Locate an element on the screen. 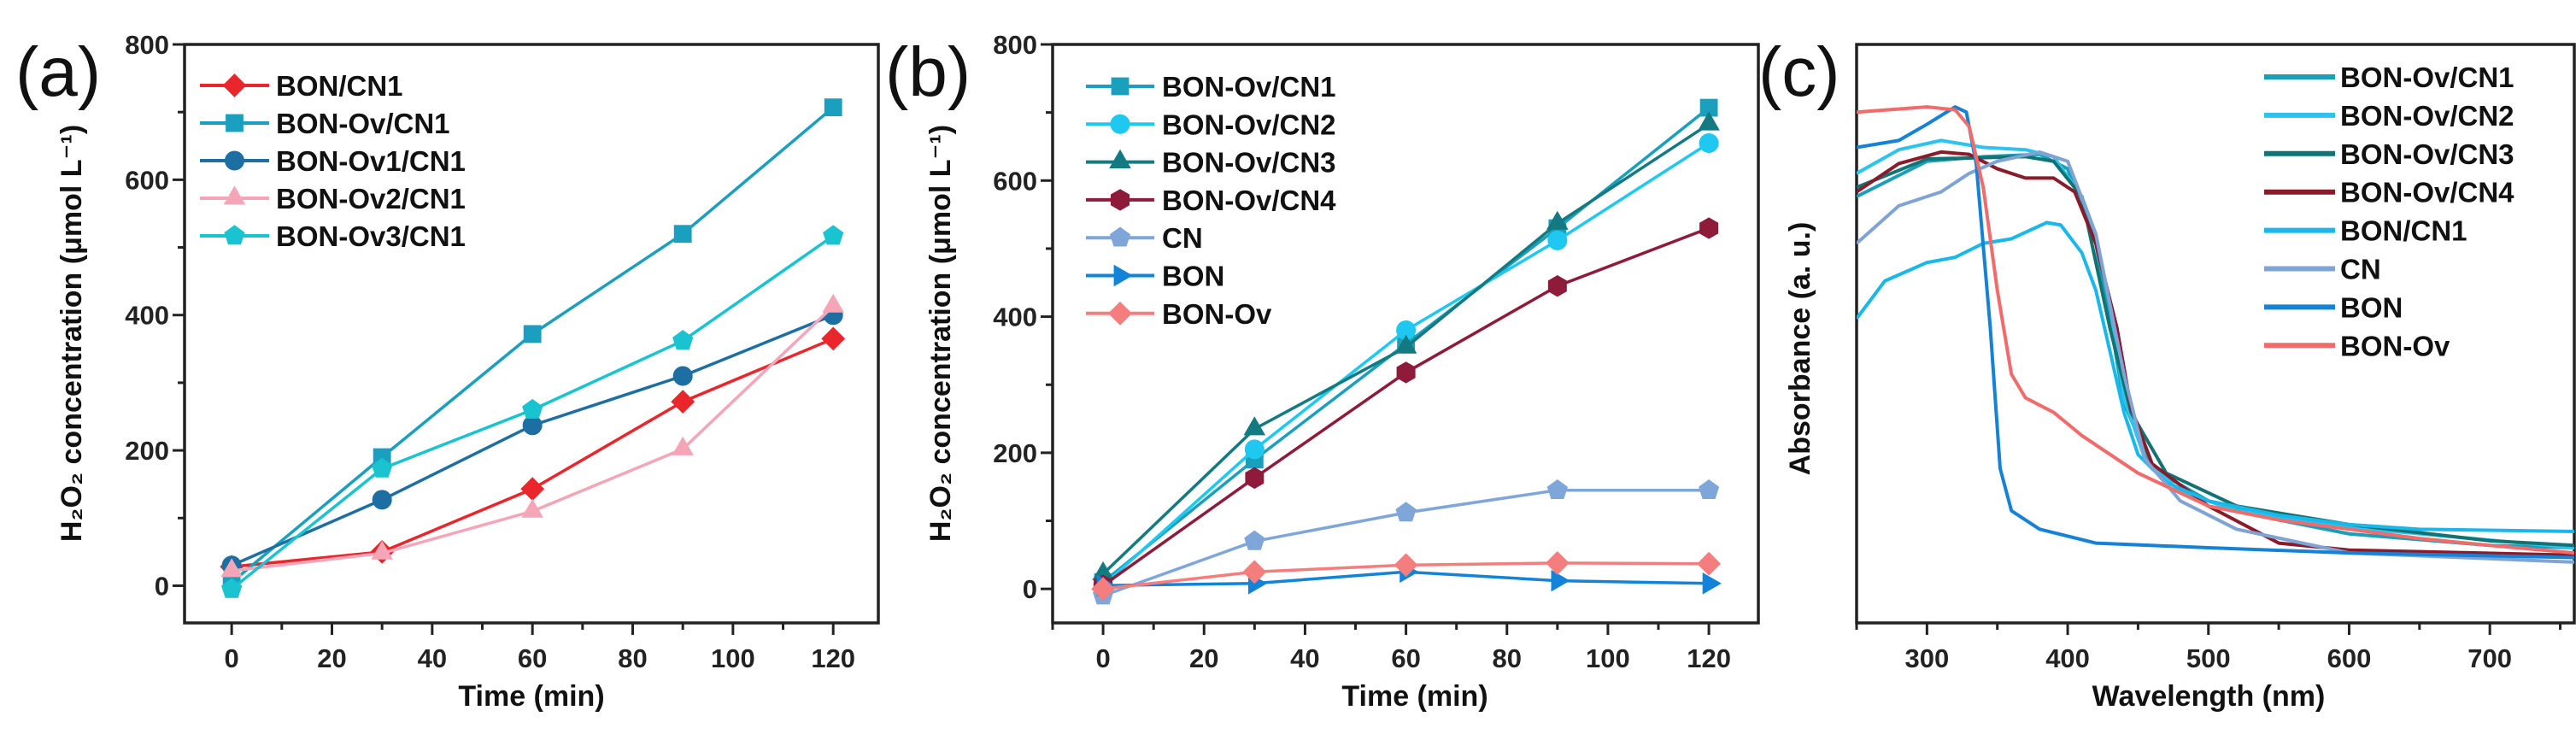 The height and width of the screenshot is (734, 2576). legend-label: CN is located at coordinates (2360, 269).